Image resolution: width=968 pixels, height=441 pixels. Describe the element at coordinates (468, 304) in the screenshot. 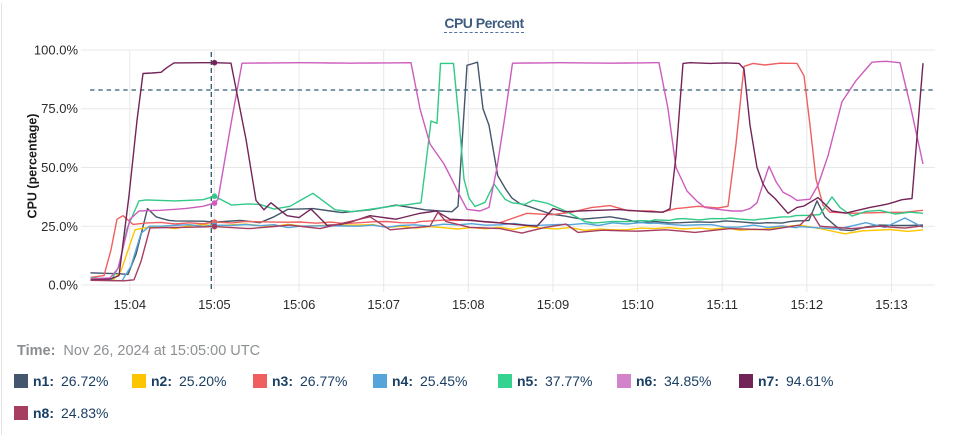

I see `svg-text: 15:08` at that location.